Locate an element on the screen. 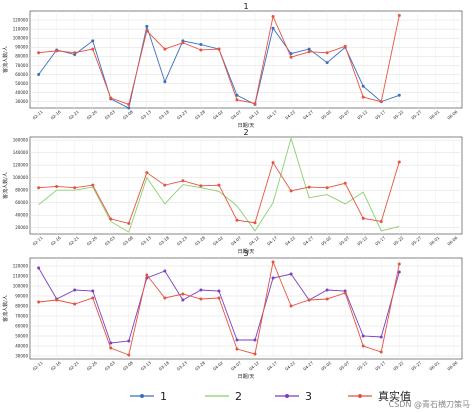 The height and width of the screenshot is (413, 474). x-tick-label: 05-27 is located at coordinates (416, 115).